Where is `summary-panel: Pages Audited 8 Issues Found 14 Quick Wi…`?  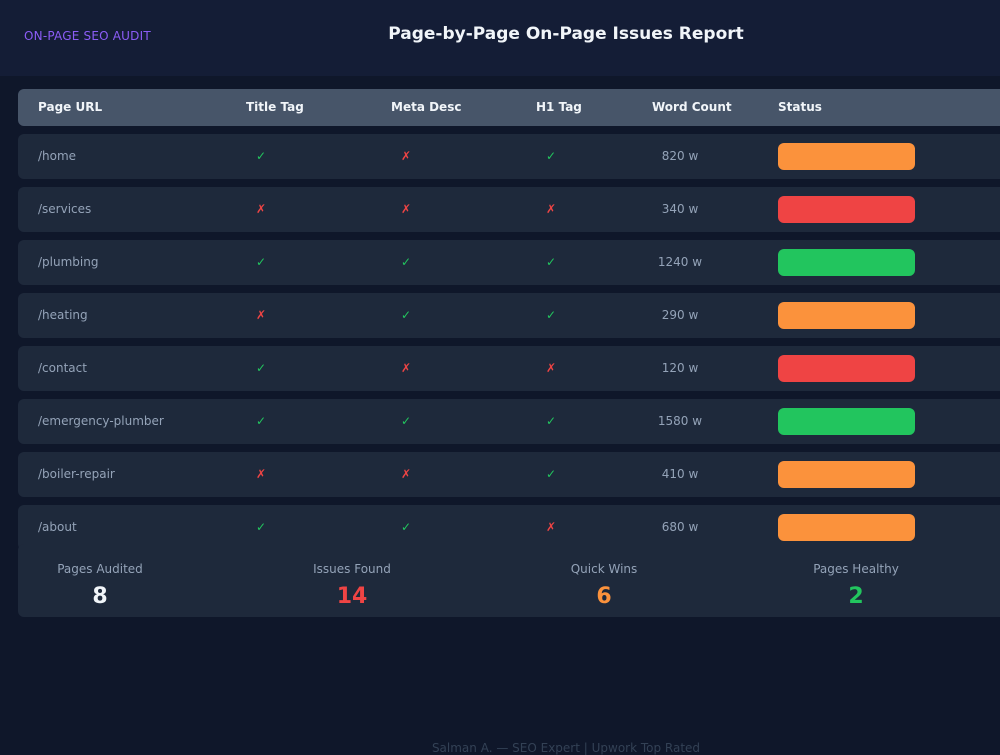
summary-panel: Pages Audited 8 Issues Found 14 Quick Wi… is located at coordinates (509, 580).